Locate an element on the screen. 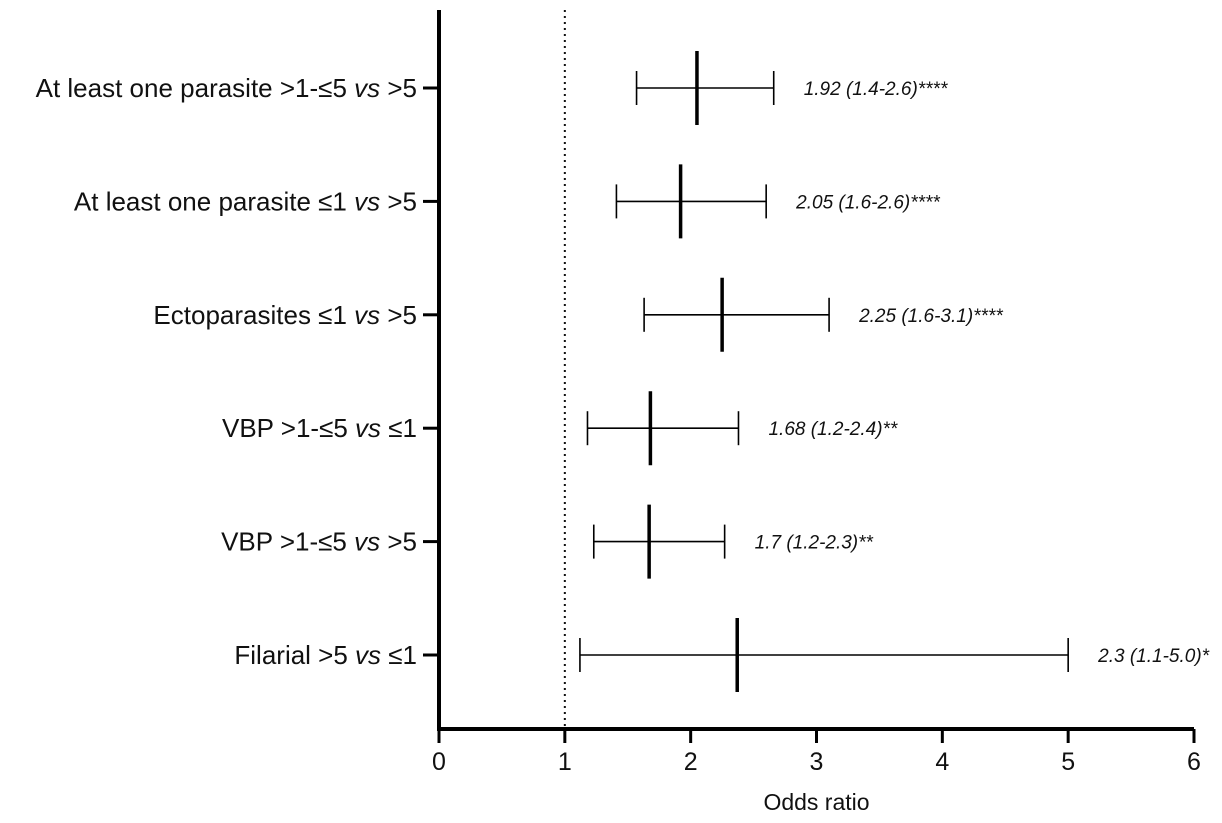 Image resolution: width=1222 pixels, height=823 pixels. odds-ratio-annotation: 2.3 (1.1-5.0)* is located at coordinates (1153, 656).